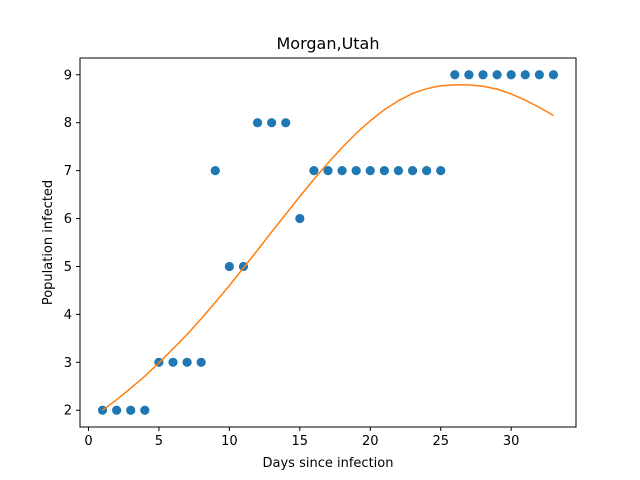 This screenshot has width=640, height=480. What do you see at coordinates (511, 441) in the screenshot?
I see `x-tick-label: 30` at bounding box center [511, 441].